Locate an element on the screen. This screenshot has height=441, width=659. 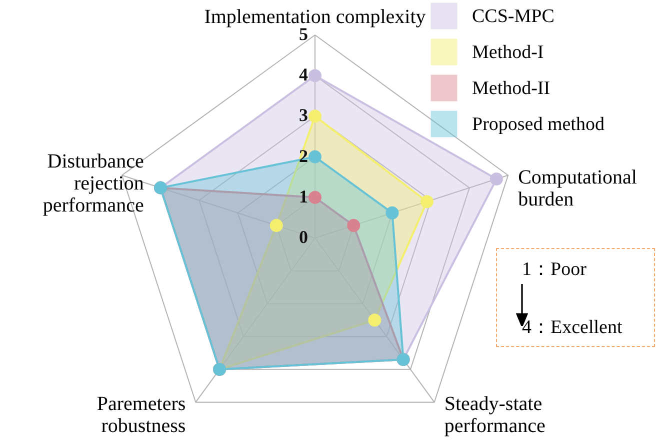
legend-label: Method-I is located at coordinates (508, 52).